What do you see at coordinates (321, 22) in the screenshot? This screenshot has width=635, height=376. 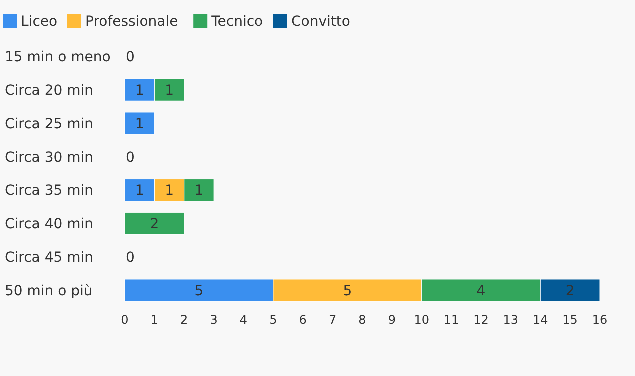 I see `legend-label: Convitto` at bounding box center [321, 22].